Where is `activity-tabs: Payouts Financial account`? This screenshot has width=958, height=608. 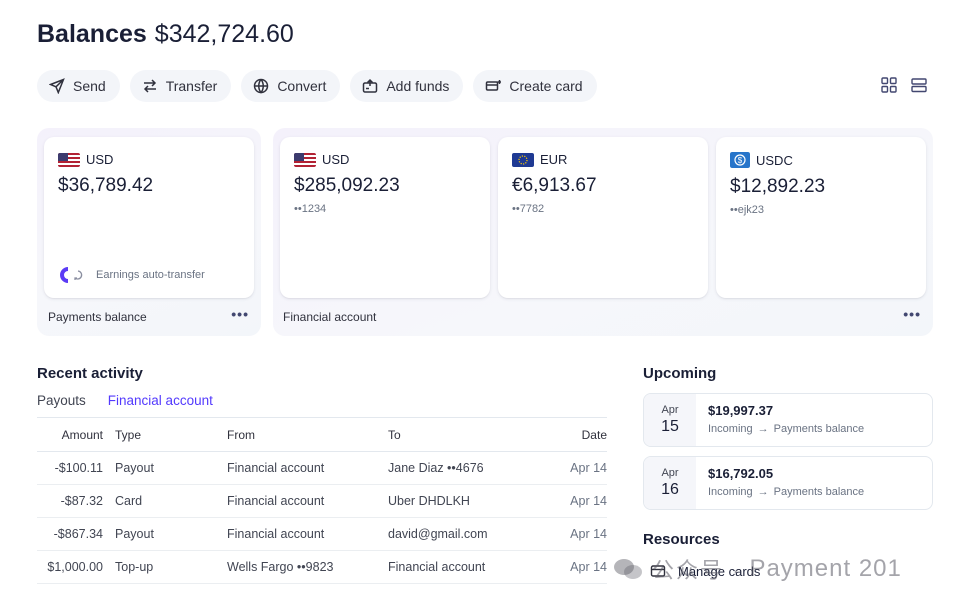 activity-tabs: Payouts Financial account is located at coordinates (125, 400).